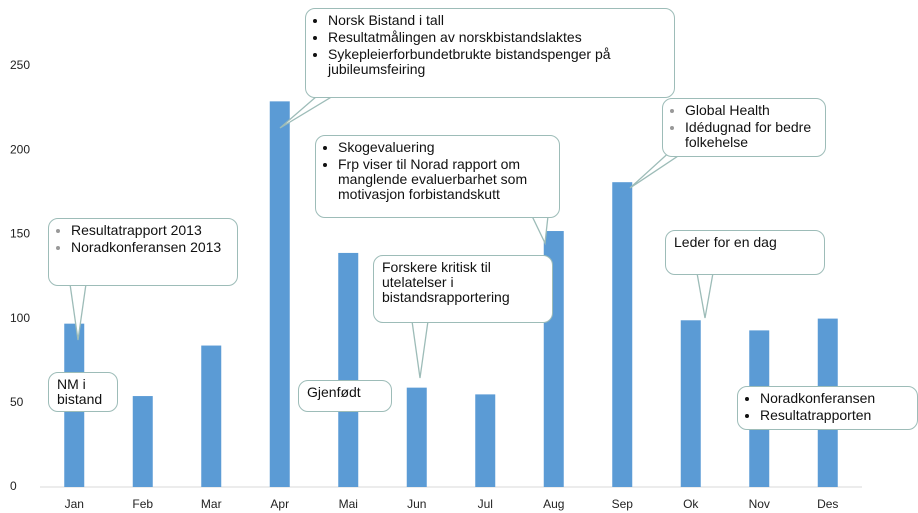  I want to click on x-tick-label: Jun, so click(416, 504).